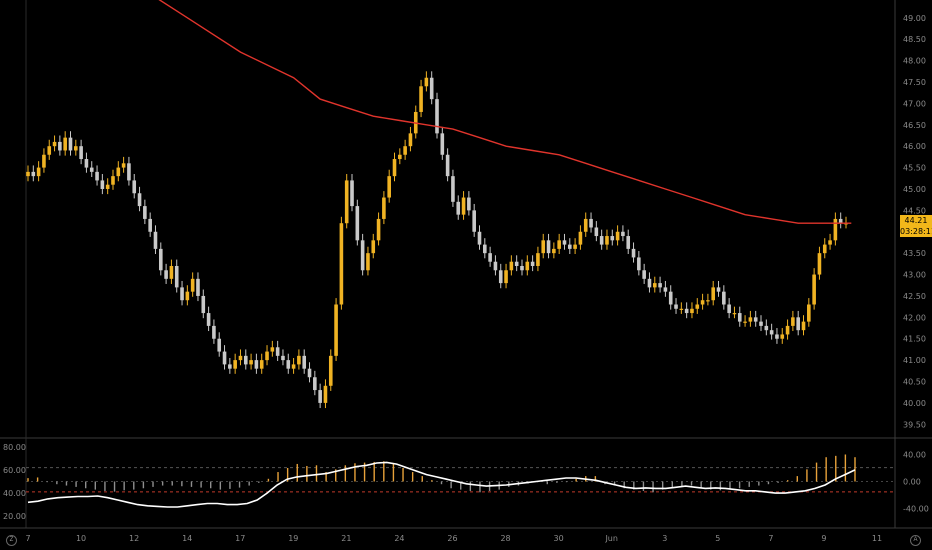  What do you see at coordinates (441, 484) in the screenshot?
I see `oscillator-line` at bounding box center [441, 484].